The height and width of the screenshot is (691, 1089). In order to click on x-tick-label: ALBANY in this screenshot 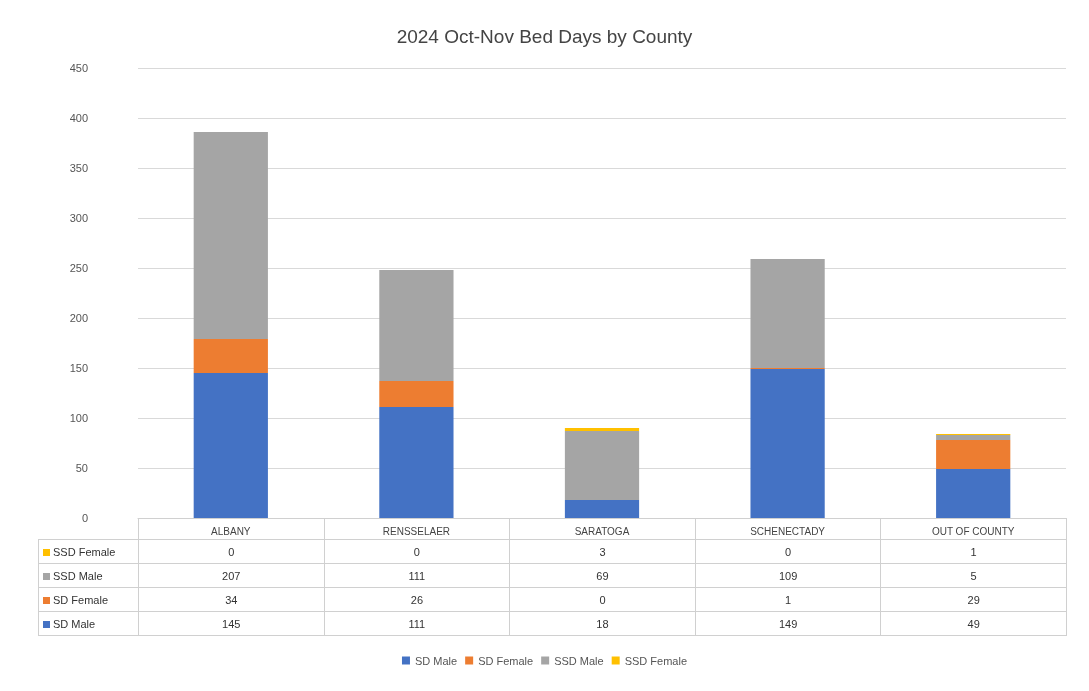, I will do `click(231, 531)`.